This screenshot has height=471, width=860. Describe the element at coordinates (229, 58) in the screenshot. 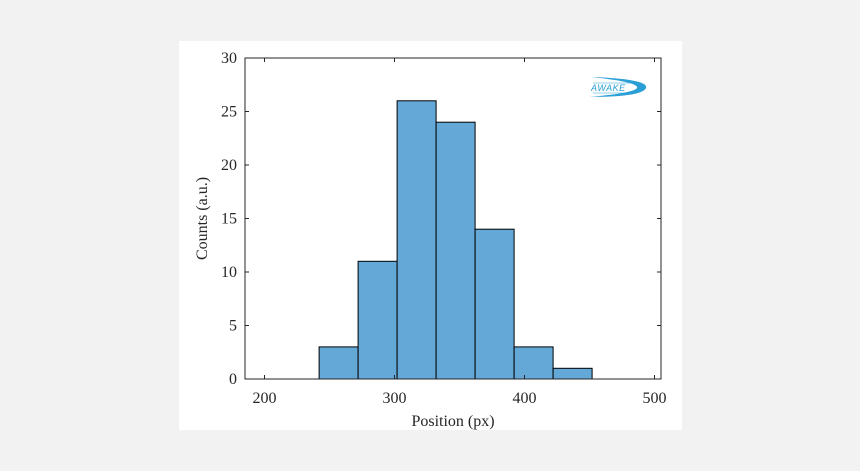

I see `y-tick-label-6: 30` at that location.